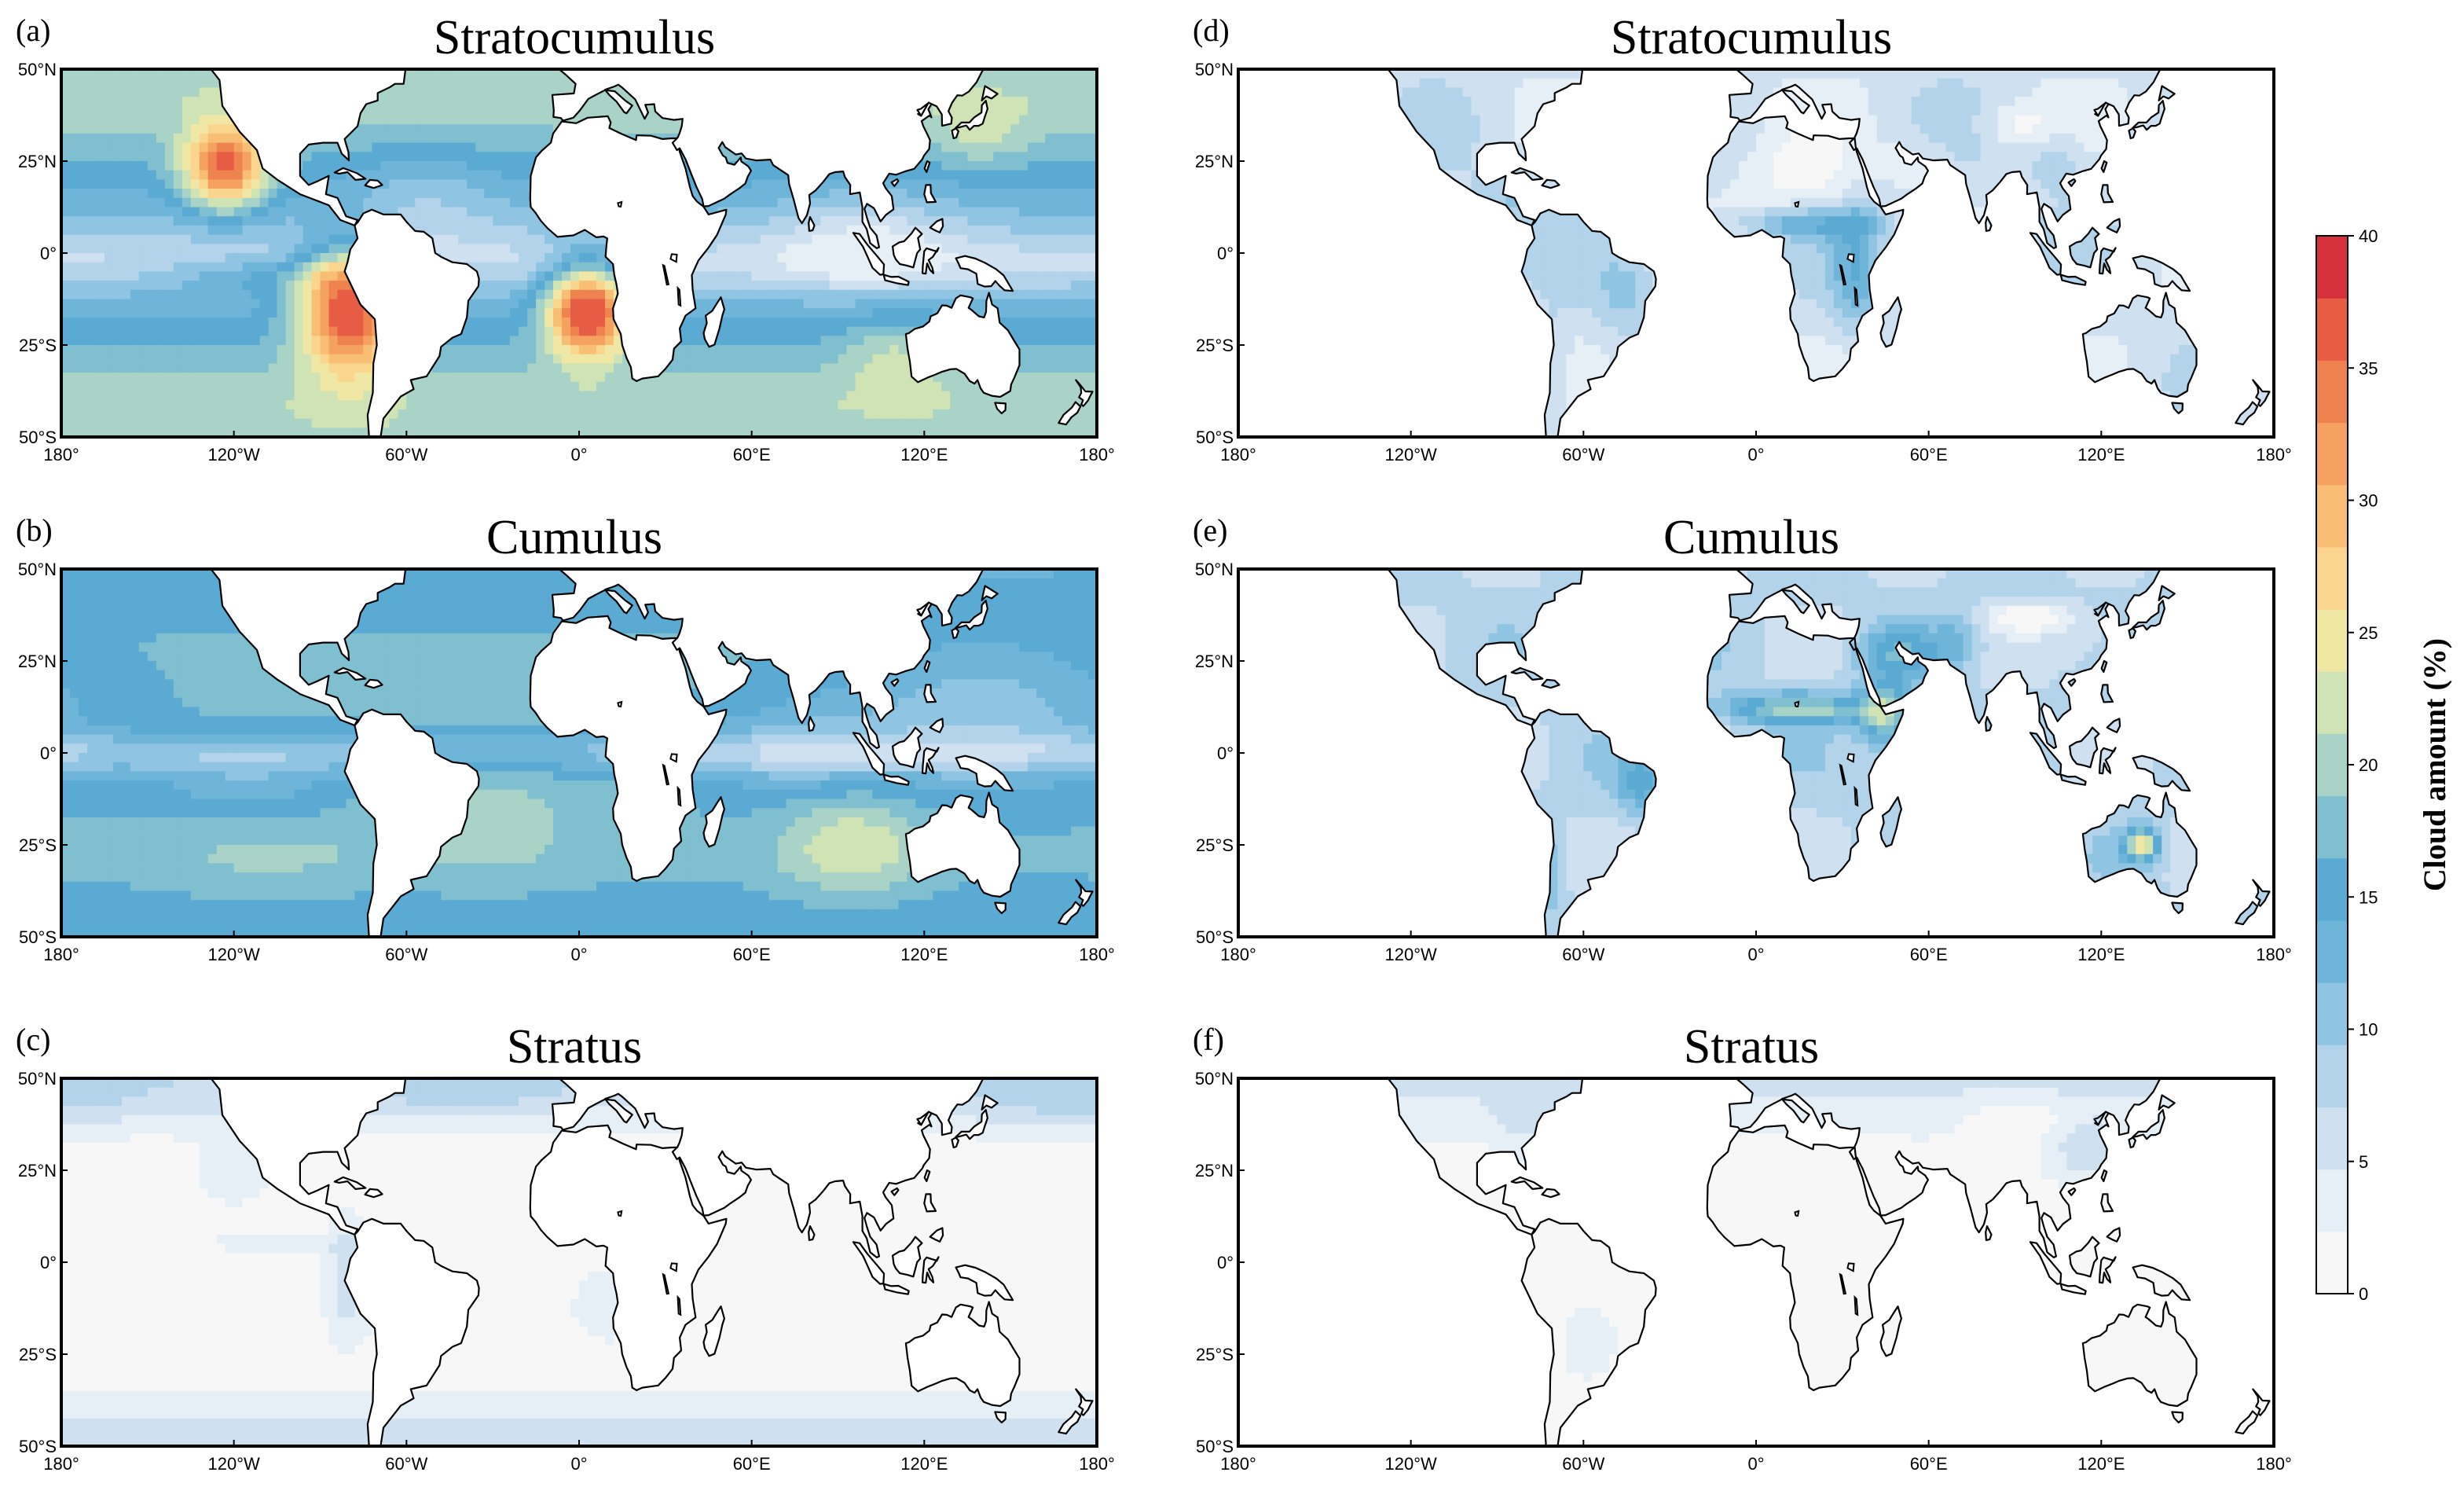 This screenshot has height=1487, width=2464. I want to click on panel-letter: (b), so click(34, 530).